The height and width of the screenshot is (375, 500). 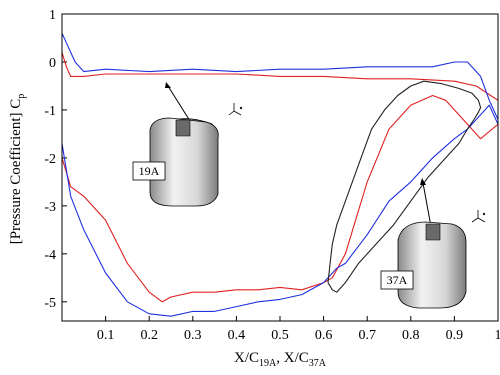 What do you see at coordinates (280, 335) in the screenshot?
I see `x-tick-label: 0.5` at bounding box center [280, 335].